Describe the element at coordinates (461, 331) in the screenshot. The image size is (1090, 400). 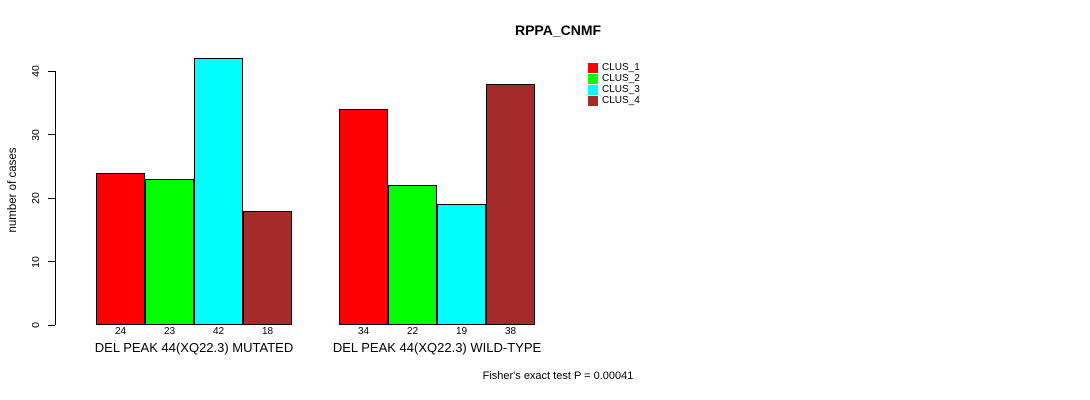
I see `bar-value-label: 19` at that location.